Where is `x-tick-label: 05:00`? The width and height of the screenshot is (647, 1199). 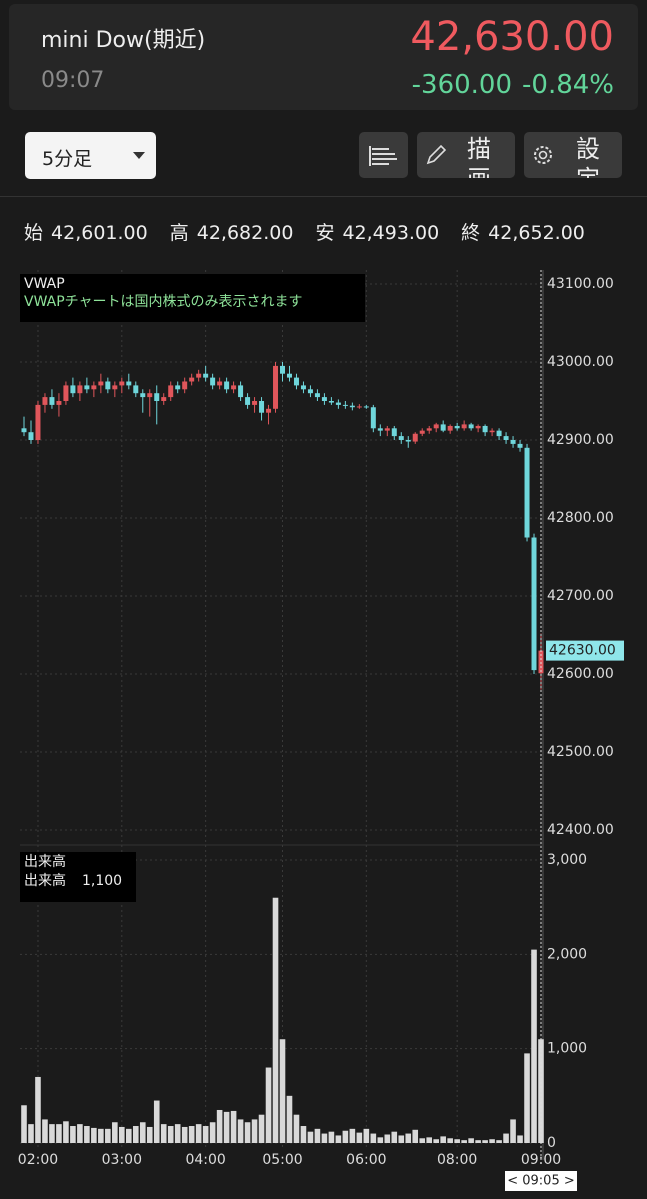 x-tick-label: 05:00 is located at coordinates (282, 1160).